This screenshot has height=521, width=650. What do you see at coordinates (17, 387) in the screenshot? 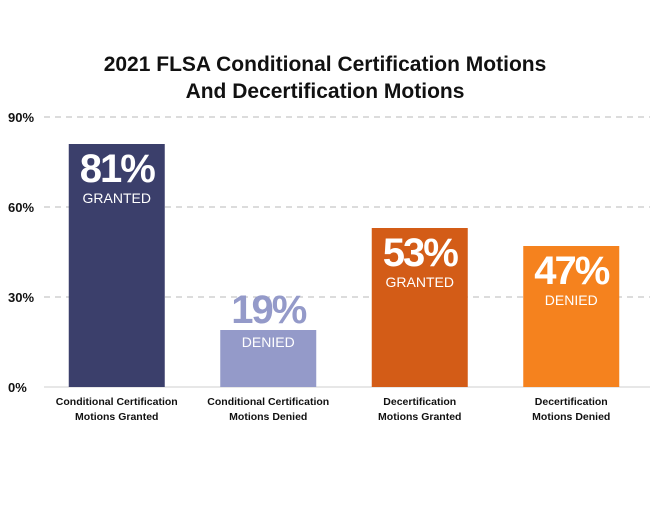
I see `y-tick-label: 0%` at bounding box center [17, 387].